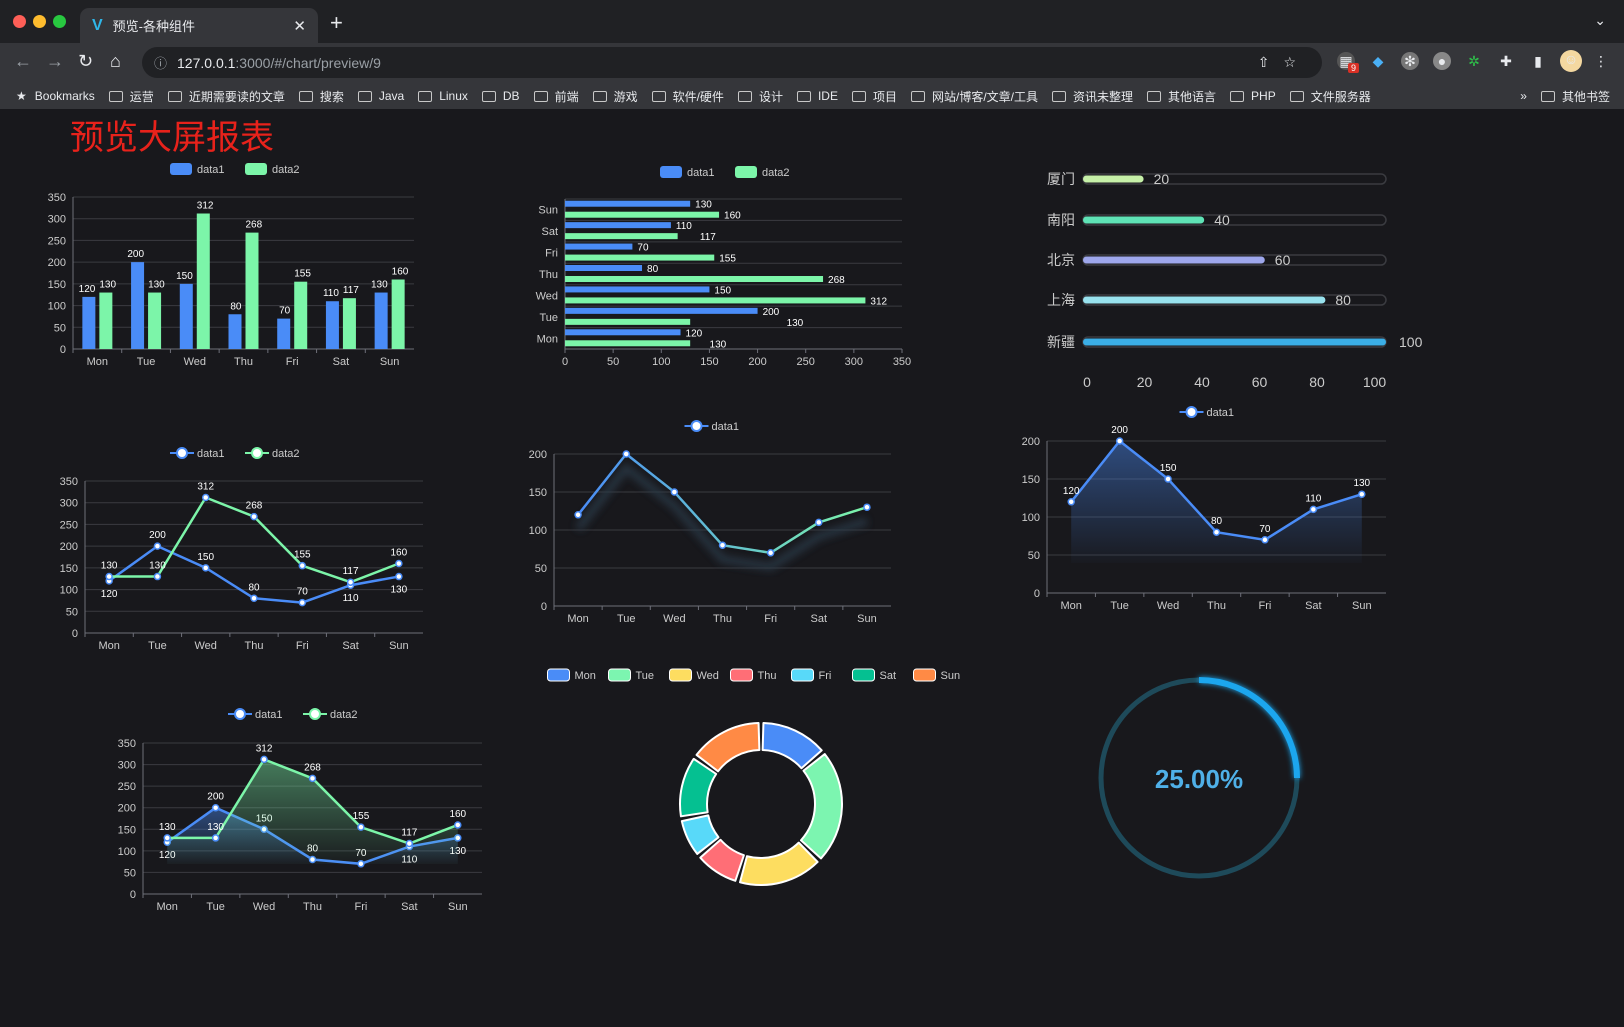  What do you see at coordinates (1192, 96) in the screenshot?
I see `bookmark-label: 其他语言` at bounding box center [1192, 96].